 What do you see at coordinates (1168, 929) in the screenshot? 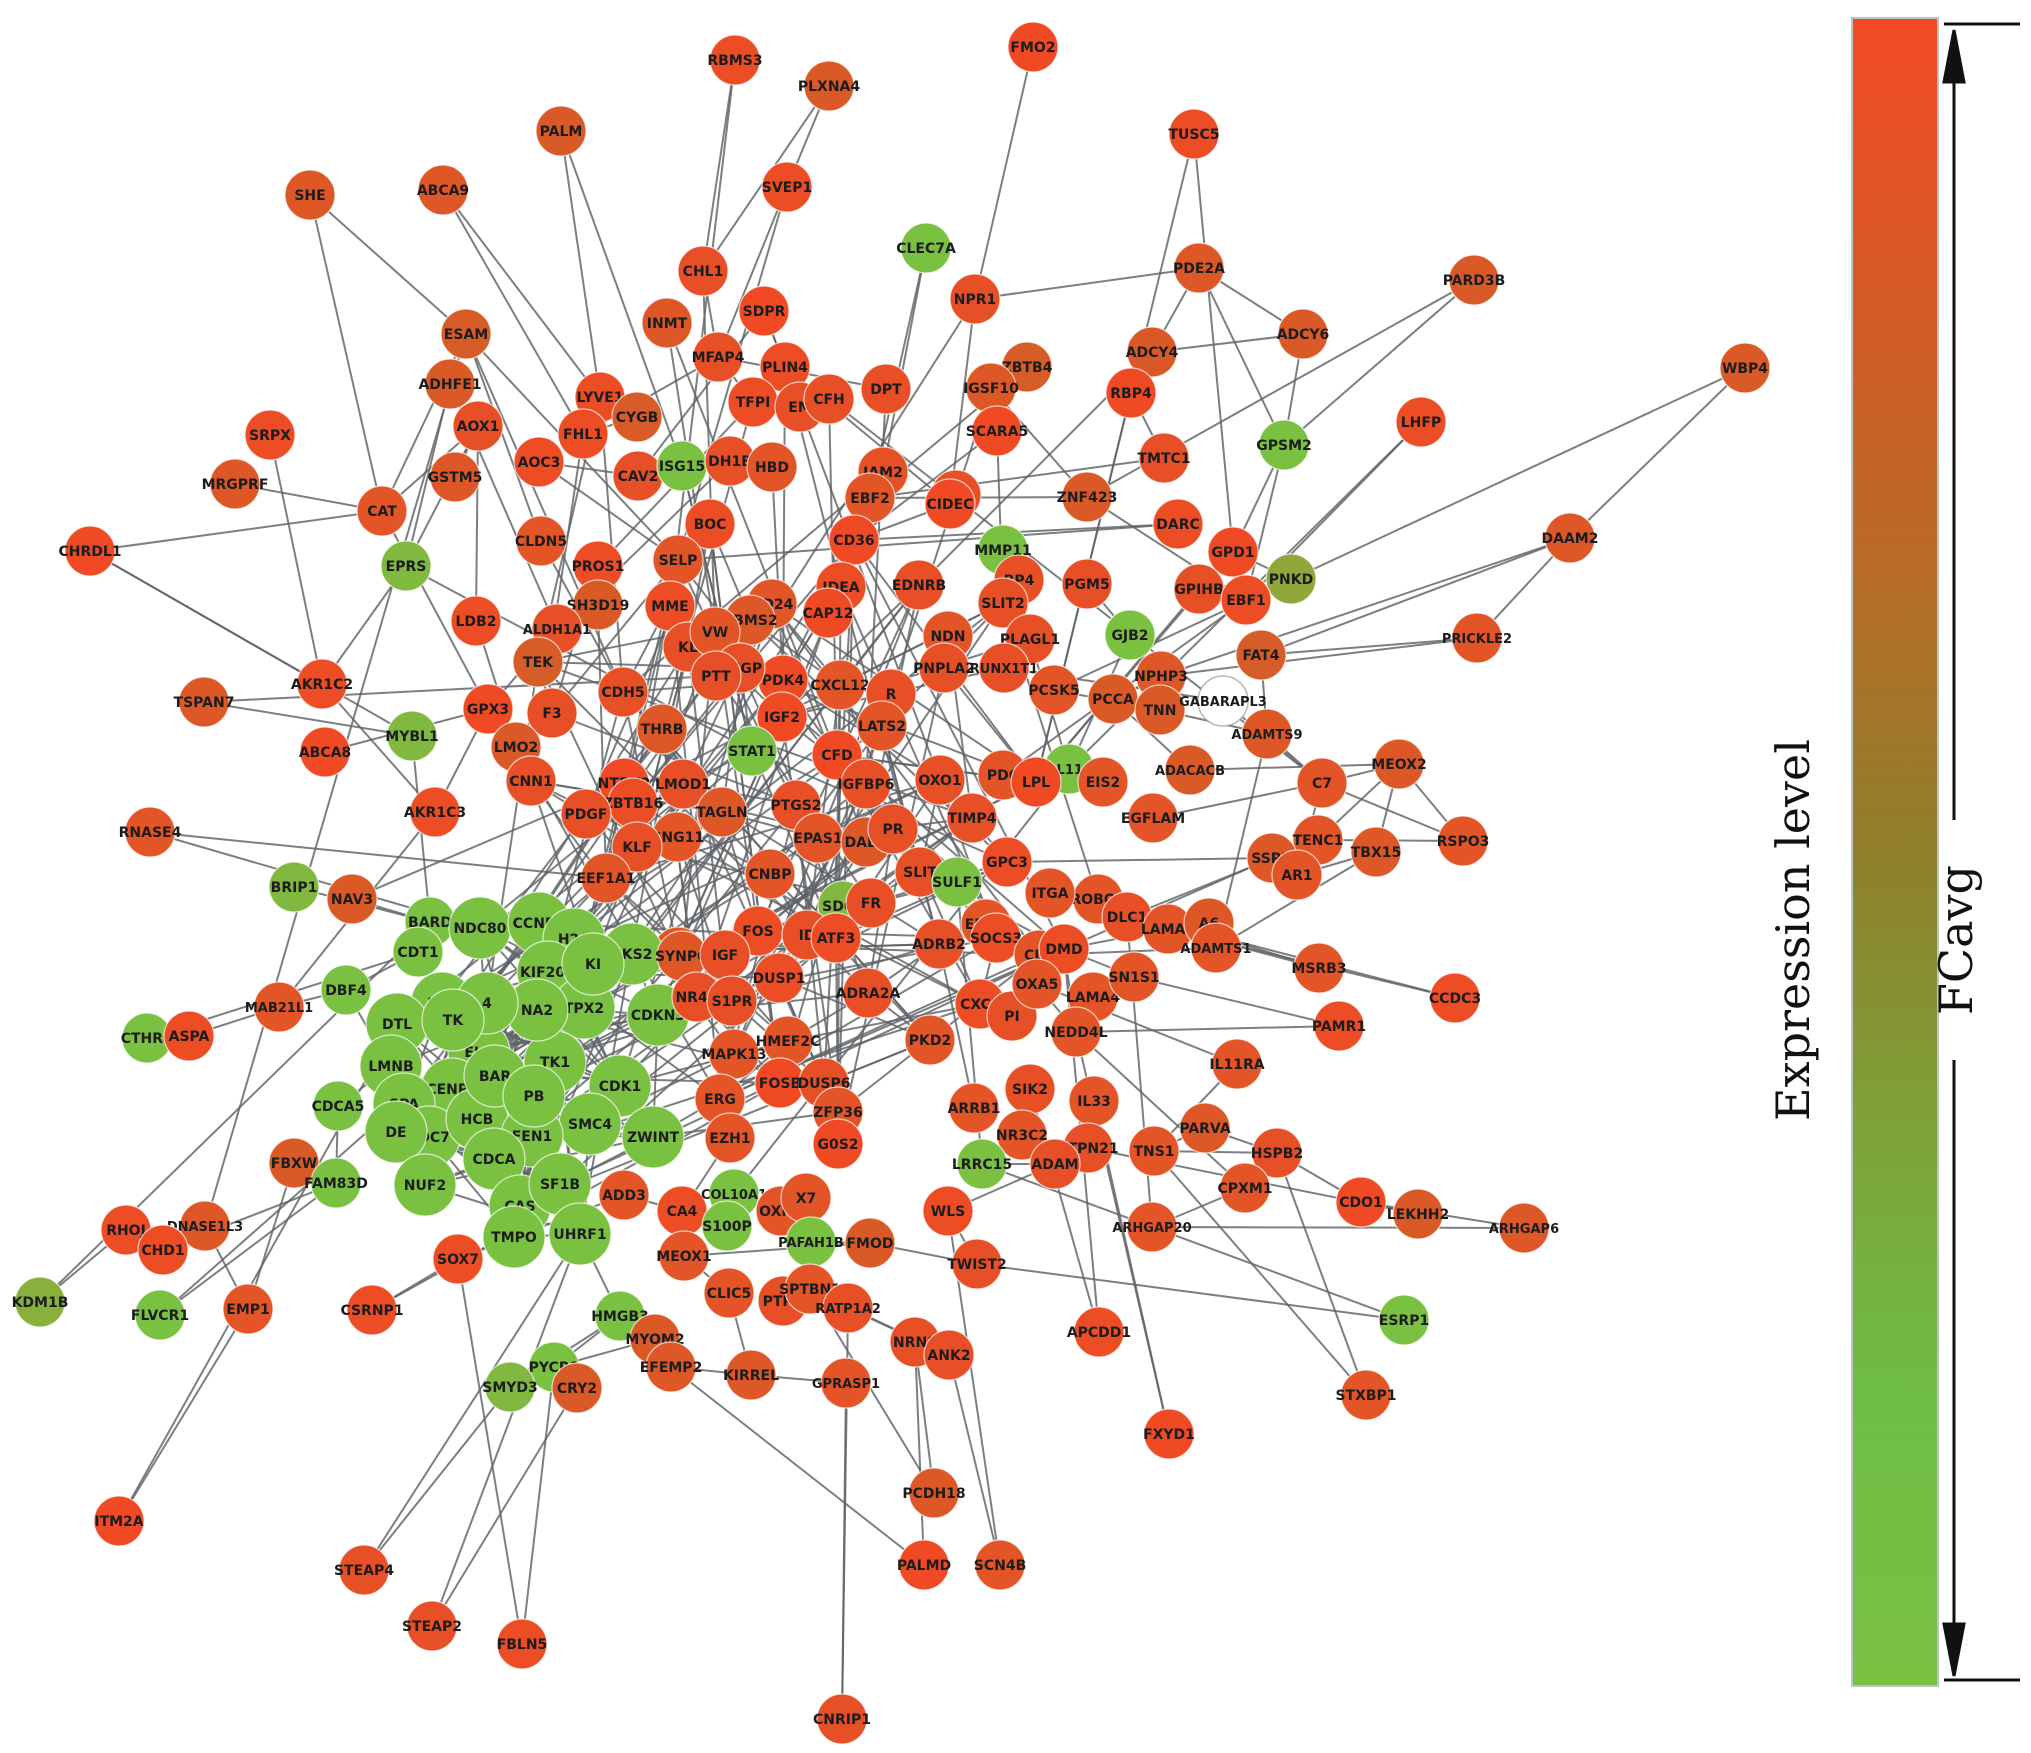
I see `gene-node: LAMA2` at bounding box center [1168, 929].